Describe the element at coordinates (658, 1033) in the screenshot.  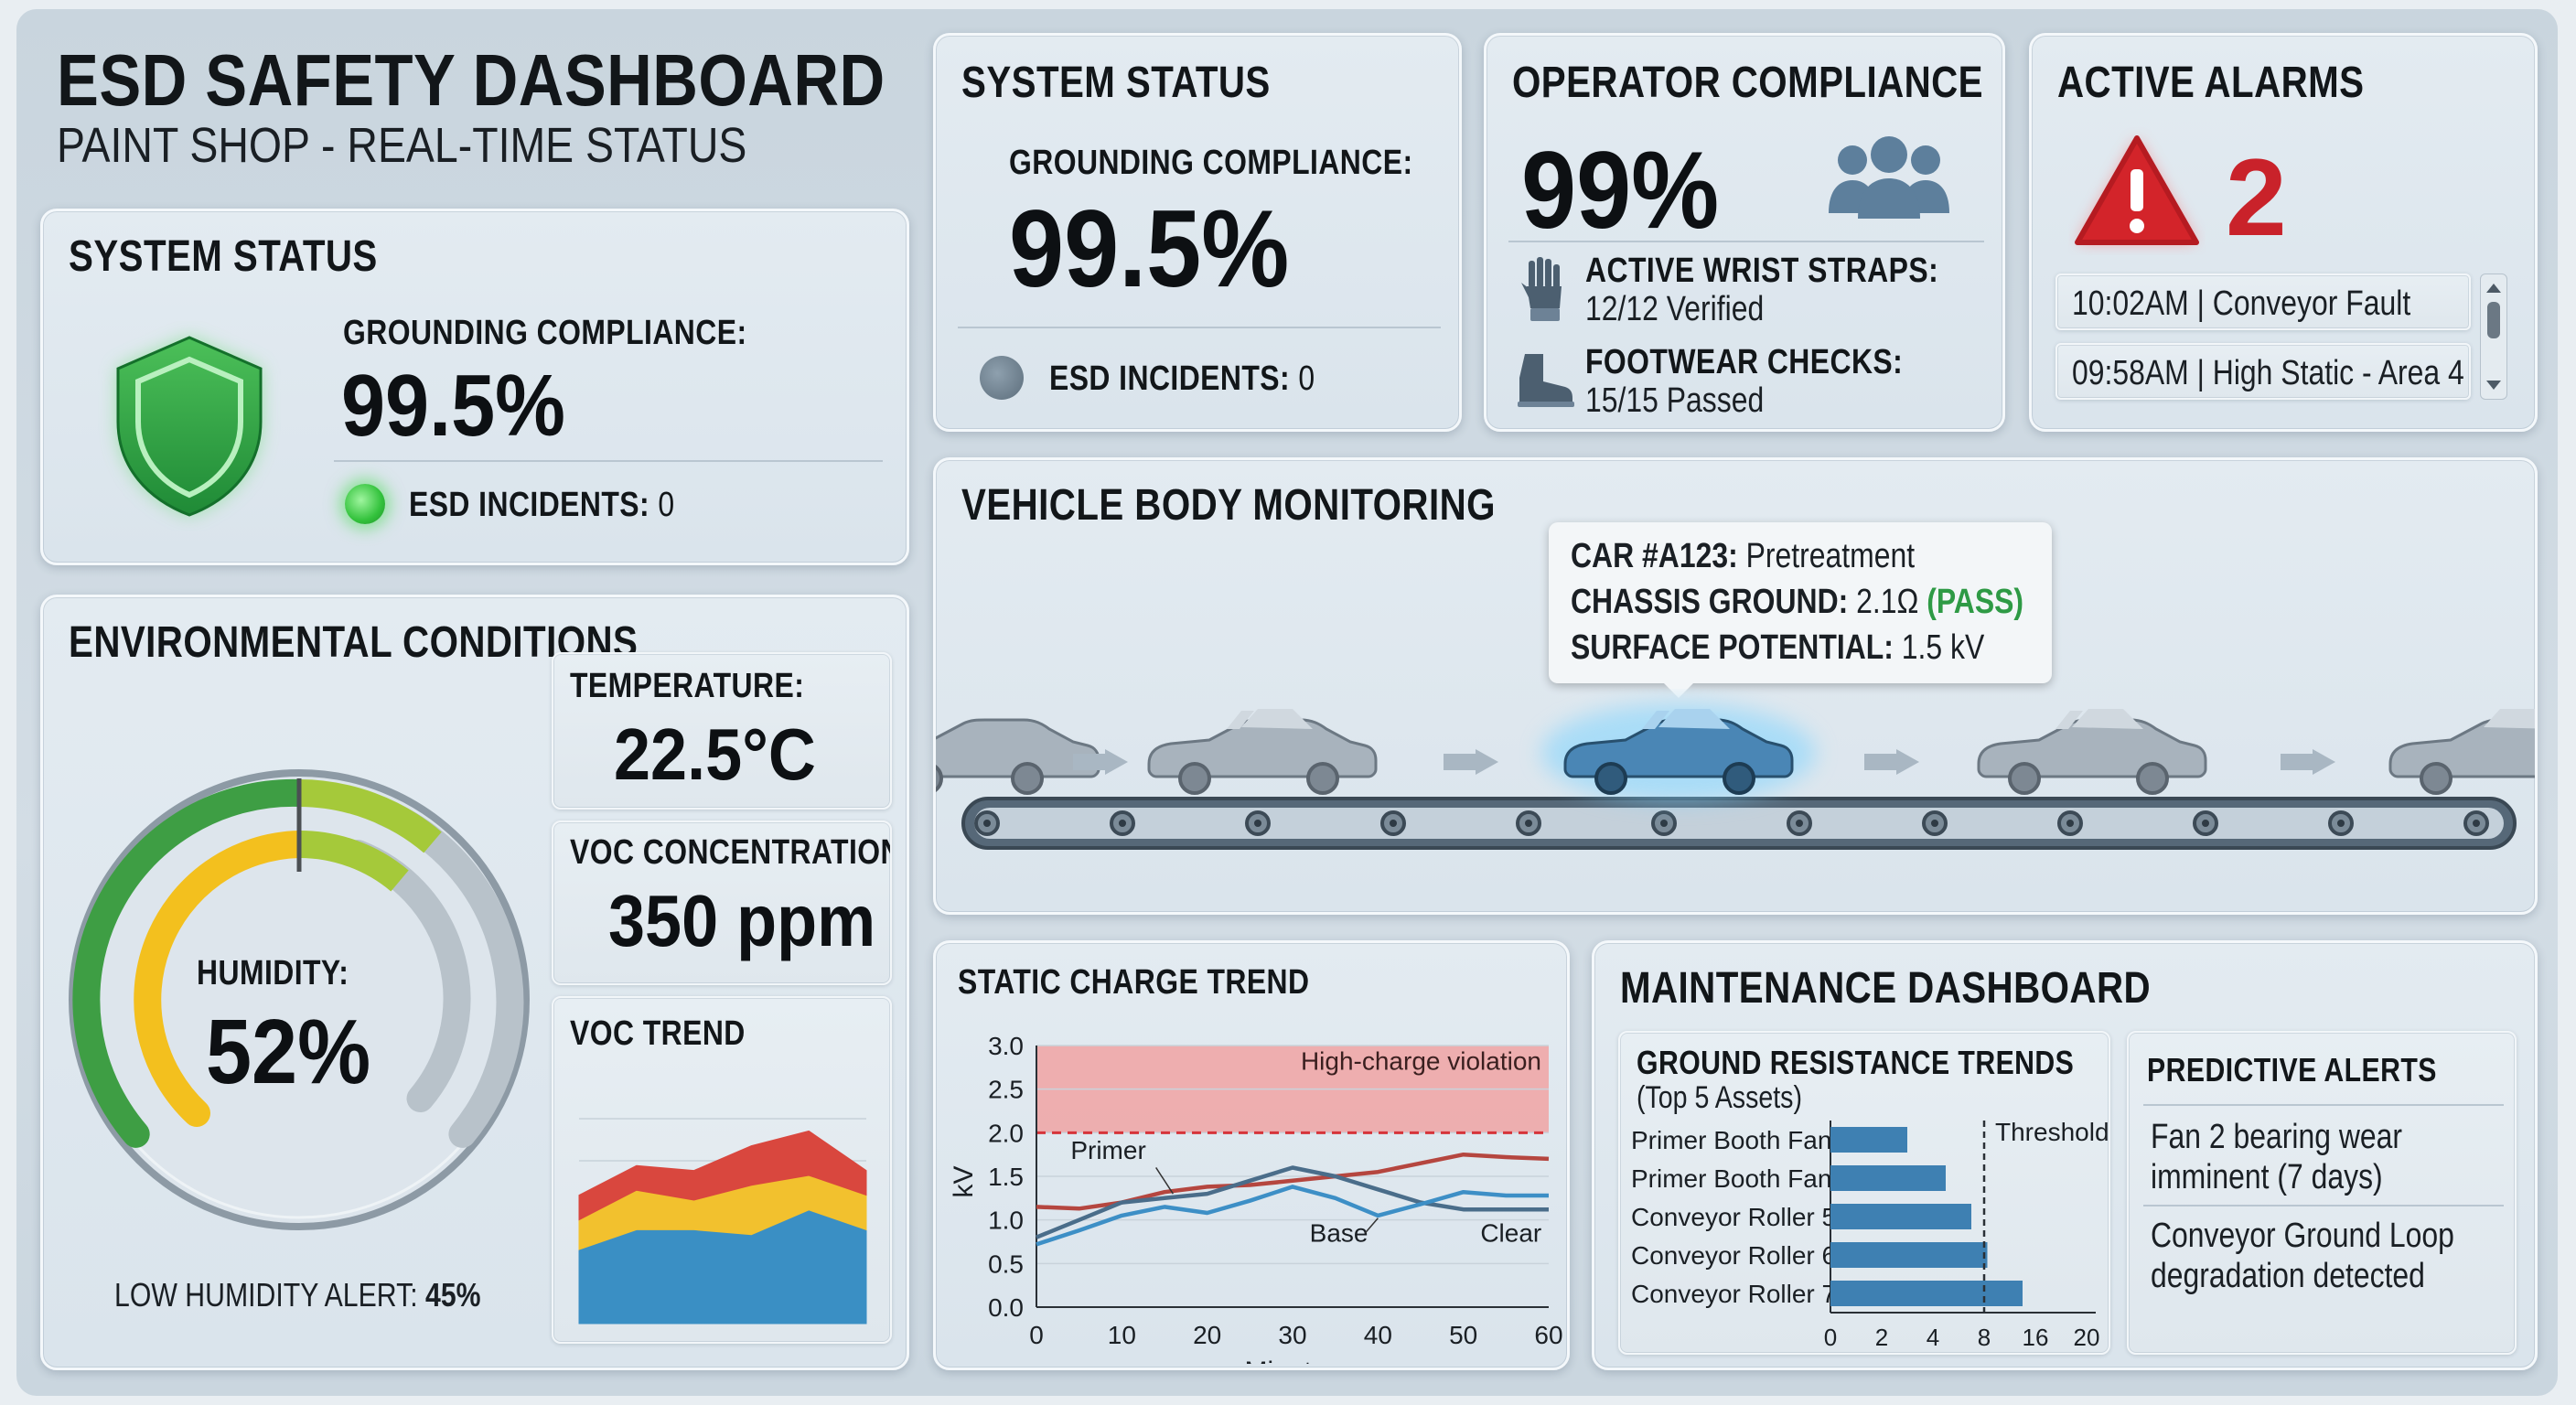
I see `voc-trend-title: VOC TREND` at that location.